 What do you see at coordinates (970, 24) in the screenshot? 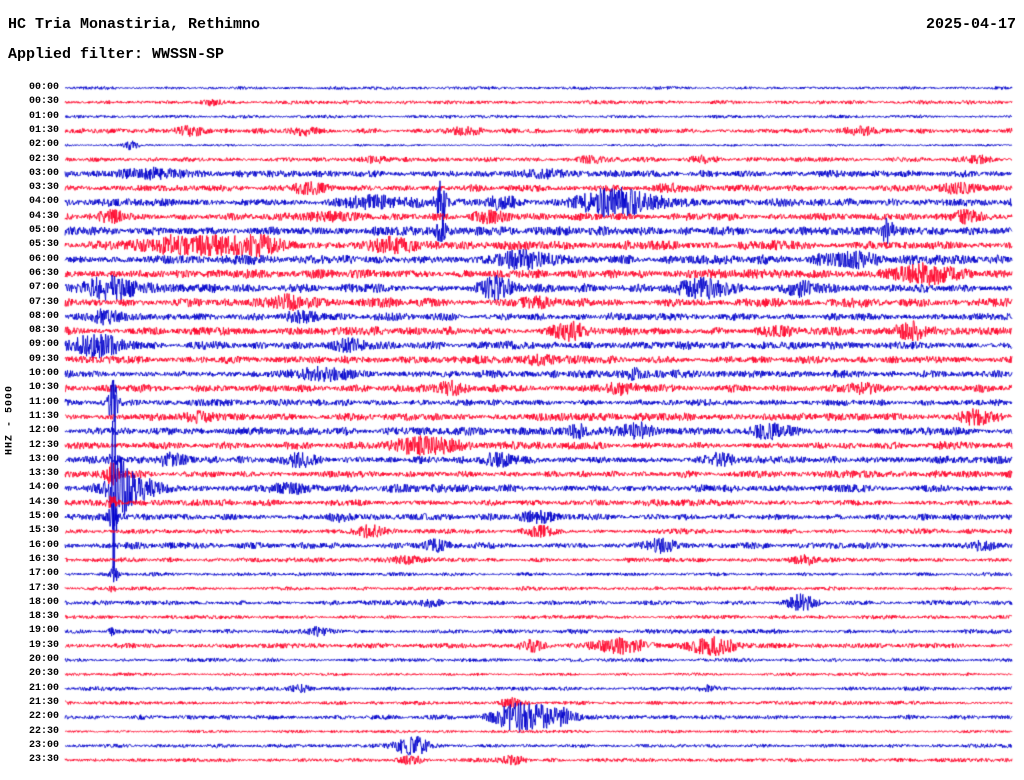
I see `record-date: 2025-04-17` at bounding box center [970, 24].